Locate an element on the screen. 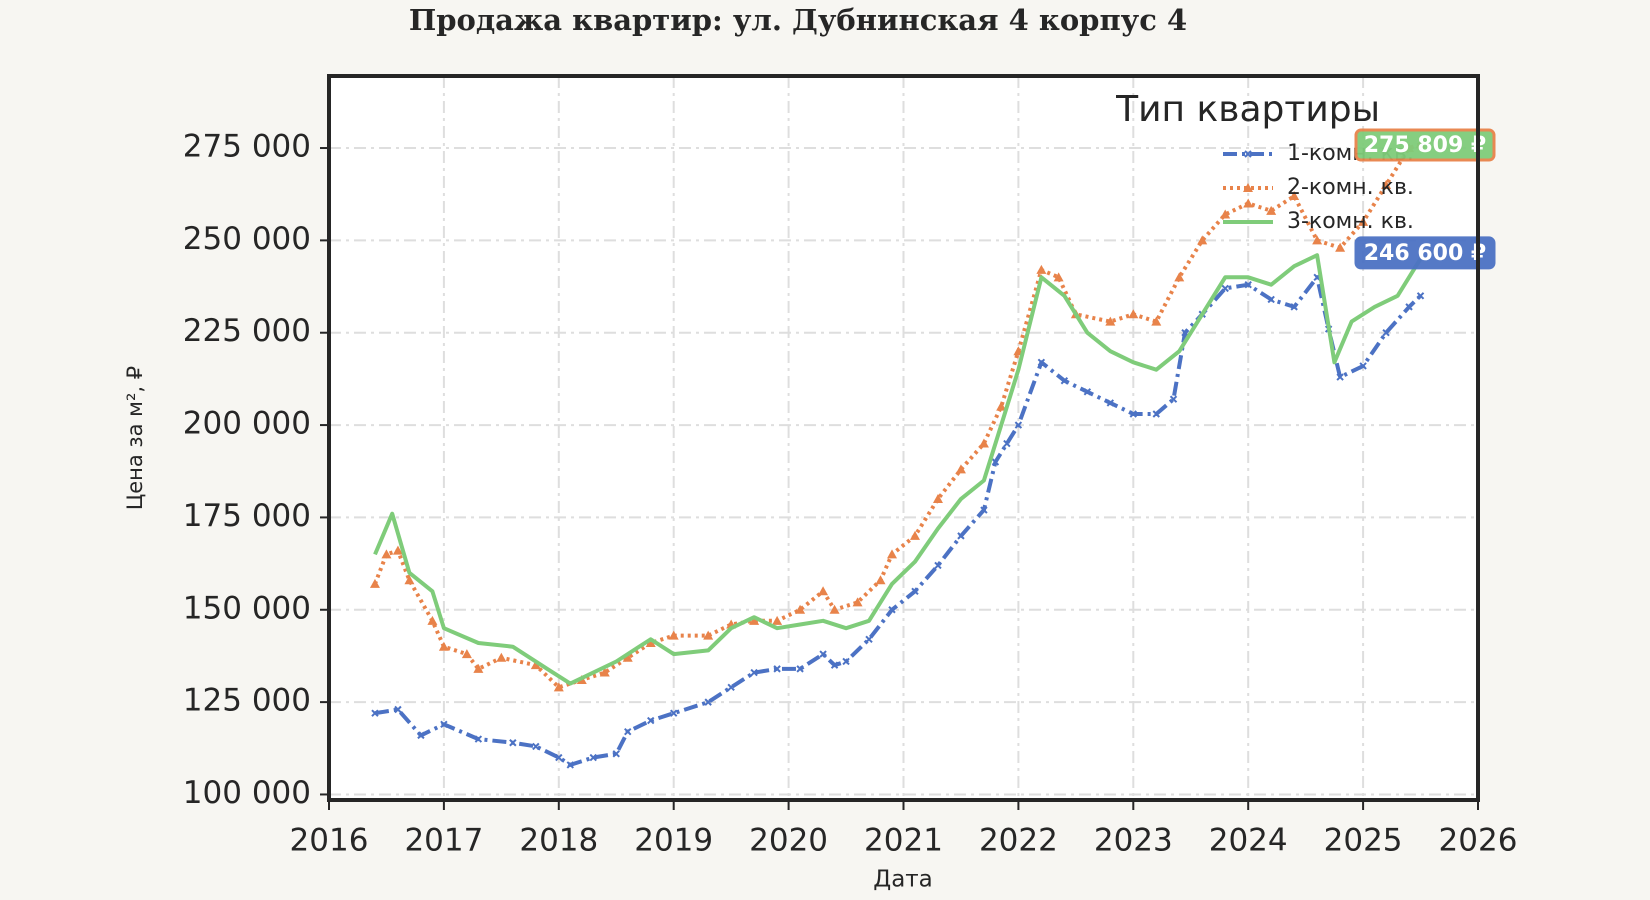 Image resolution: width=1650 pixels, height=900 pixels. annotation-label: 275 809 ₽ is located at coordinates (1425, 145).